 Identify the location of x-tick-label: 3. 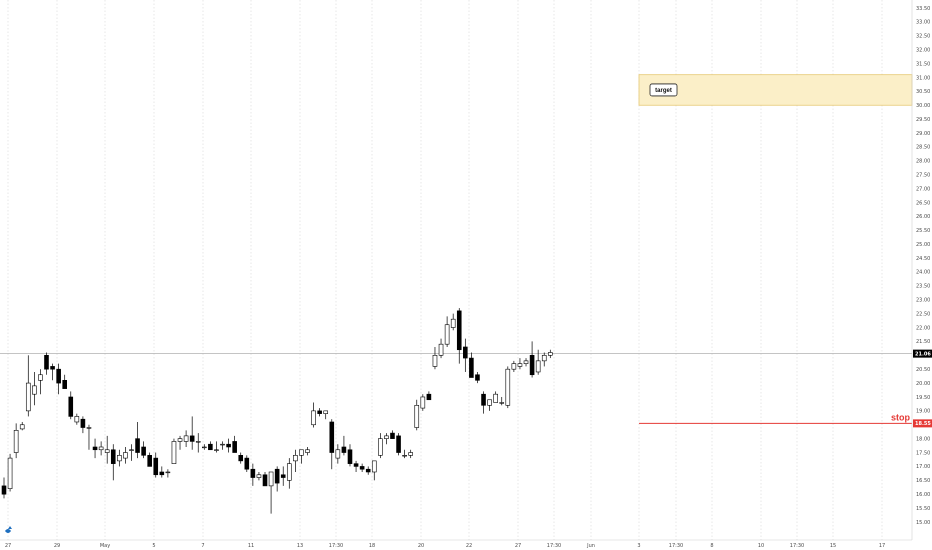
(638, 546).